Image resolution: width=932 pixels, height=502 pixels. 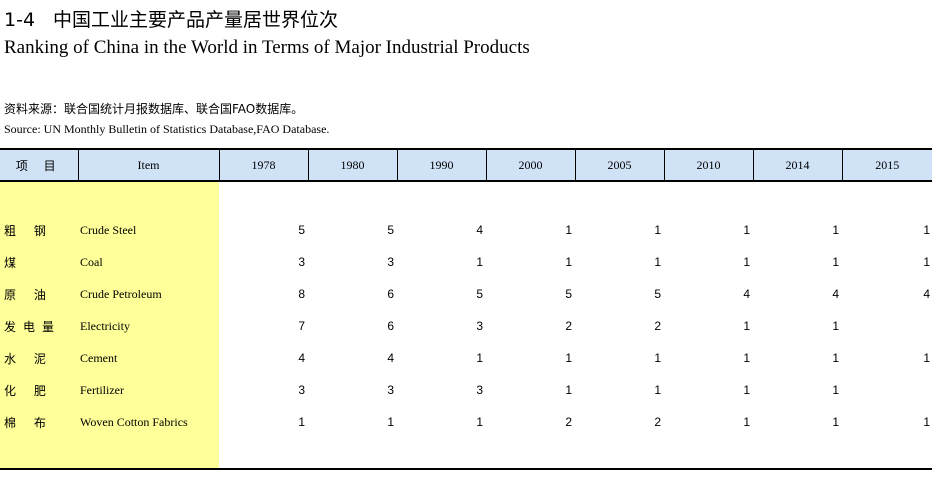 What do you see at coordinates (301, 294) in the screenshot?
I see `rank-cell: 8` at bounding box center [301, 294].